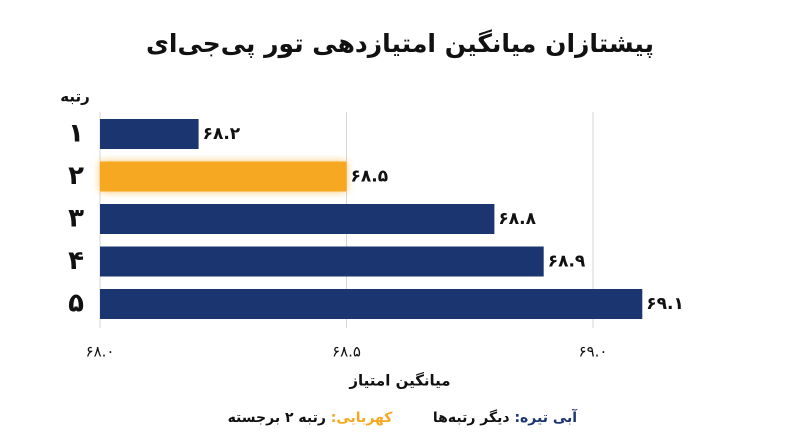 The image size is (800, 447). I want to click on chart-title: پیشتازان میانگین امتیازدهی تور پی‌جی‌ای, so click(400, 44).